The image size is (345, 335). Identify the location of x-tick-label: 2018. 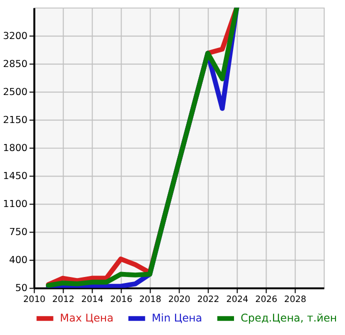
(150, 299).